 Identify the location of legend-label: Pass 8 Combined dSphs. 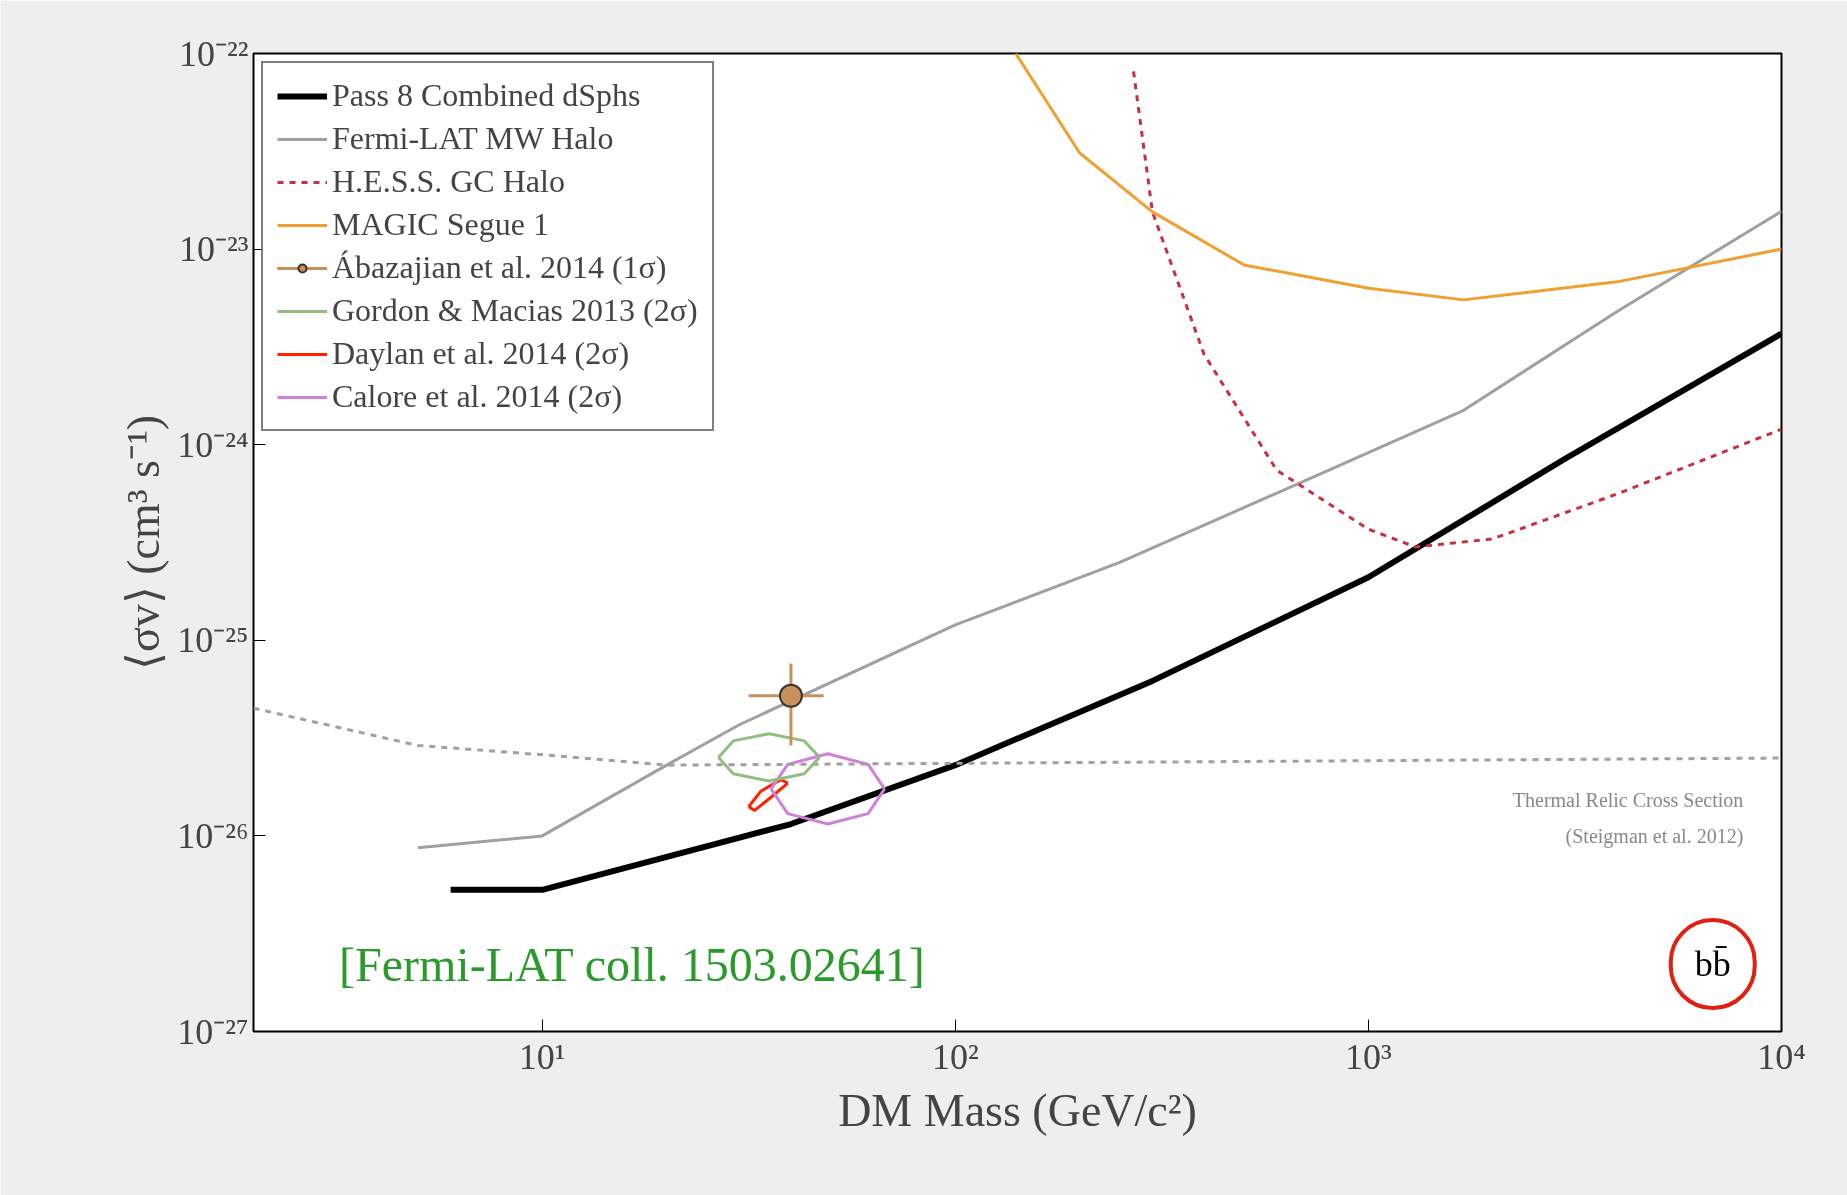
(486, 95).